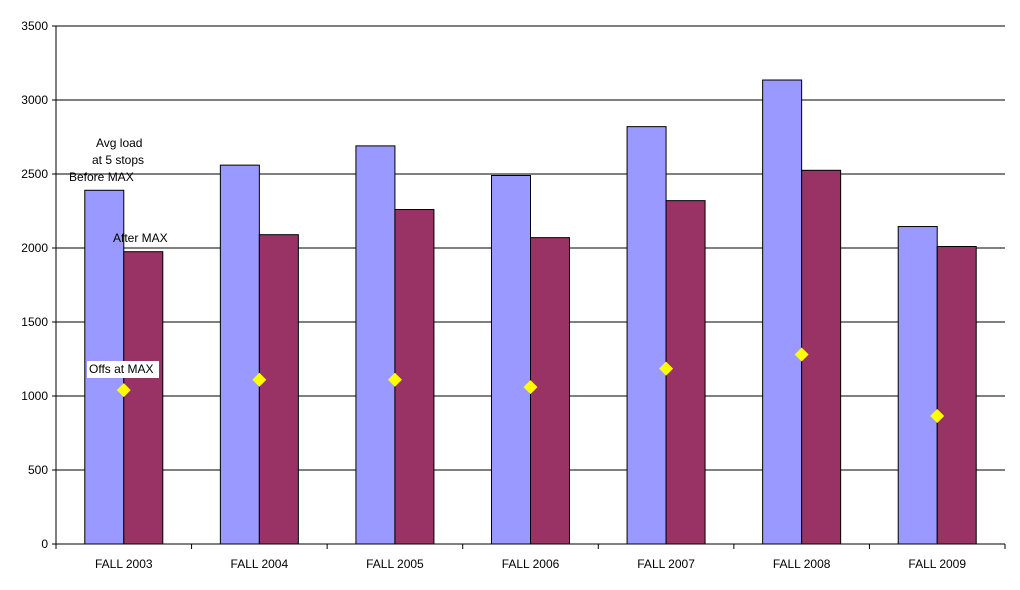 This screenshot has width=1020, height=590. Describe the element at coordinates (34, 322) in the screenshot. I see `y-tick-label: 1500` at that location.